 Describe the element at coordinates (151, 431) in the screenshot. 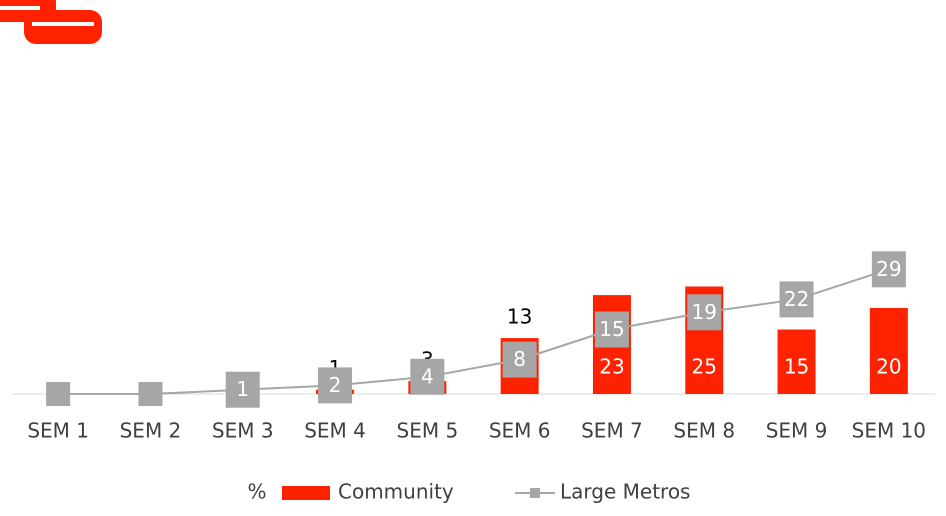

I see `x-tick-label: SEM 2` at that location.